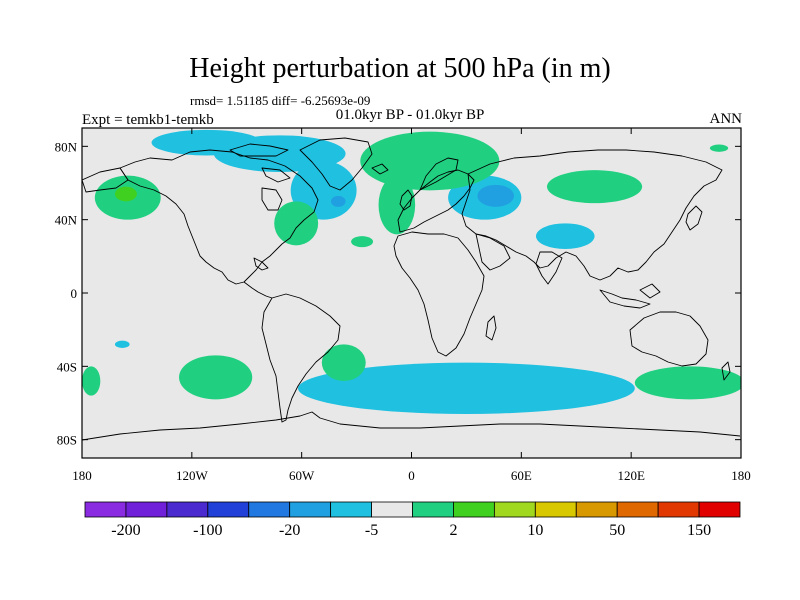 This screenshot has height=600, width=800. Describe the element at coordinates (699, 530) in the screenshot. I see `colorbar-label: 150` at that location.